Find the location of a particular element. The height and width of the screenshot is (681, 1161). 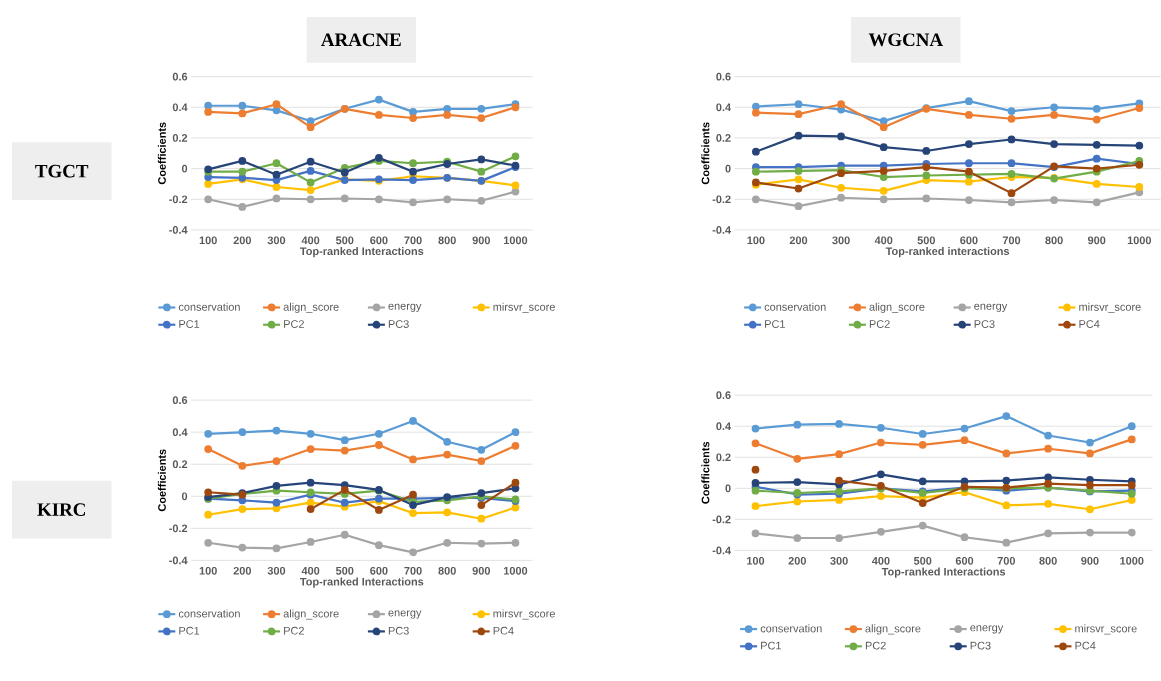

chart-title: ARACNE is located at coordinates (361, 40).